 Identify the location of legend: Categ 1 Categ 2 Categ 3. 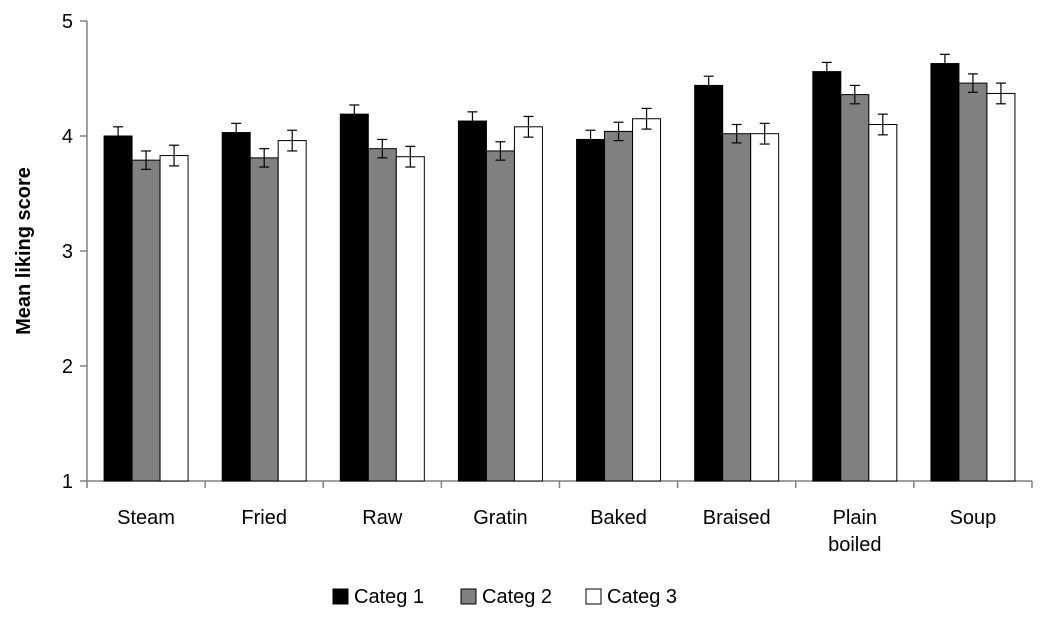
(504, 597).